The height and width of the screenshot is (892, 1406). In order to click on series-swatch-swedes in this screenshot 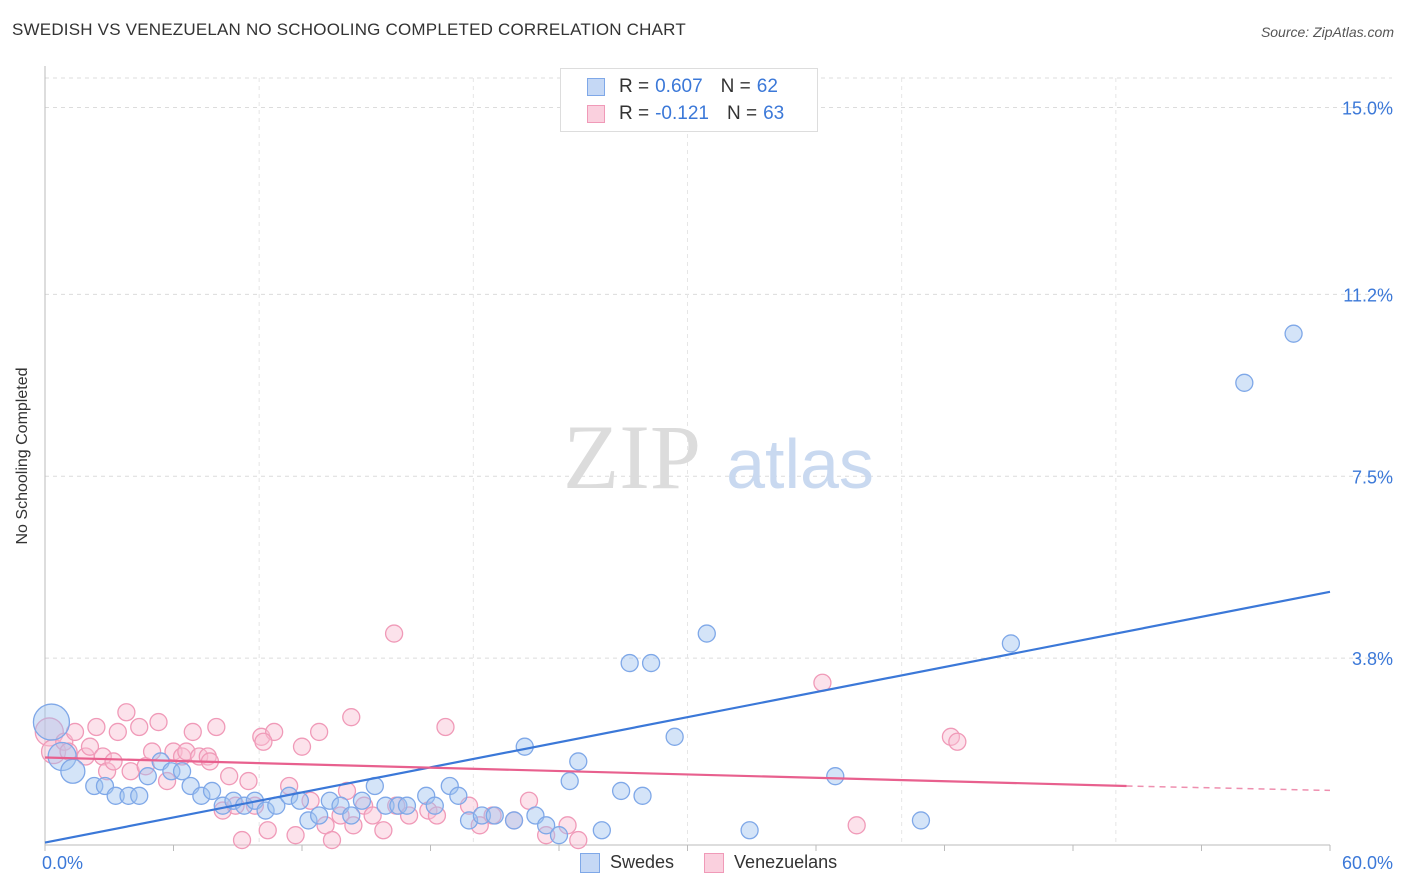, I will do `click(590, 862)`.